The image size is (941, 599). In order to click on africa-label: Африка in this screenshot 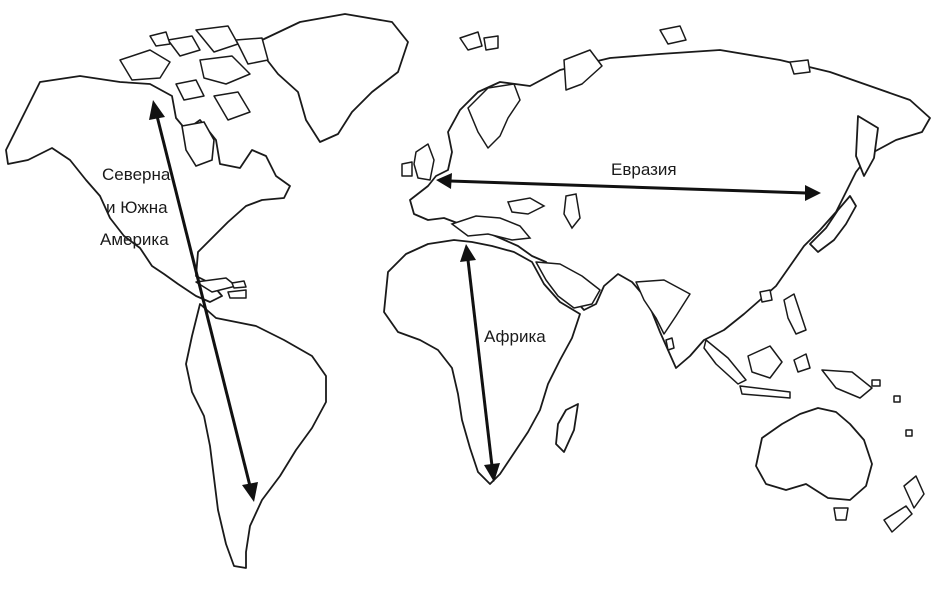, I will do `click(515, 336)`.